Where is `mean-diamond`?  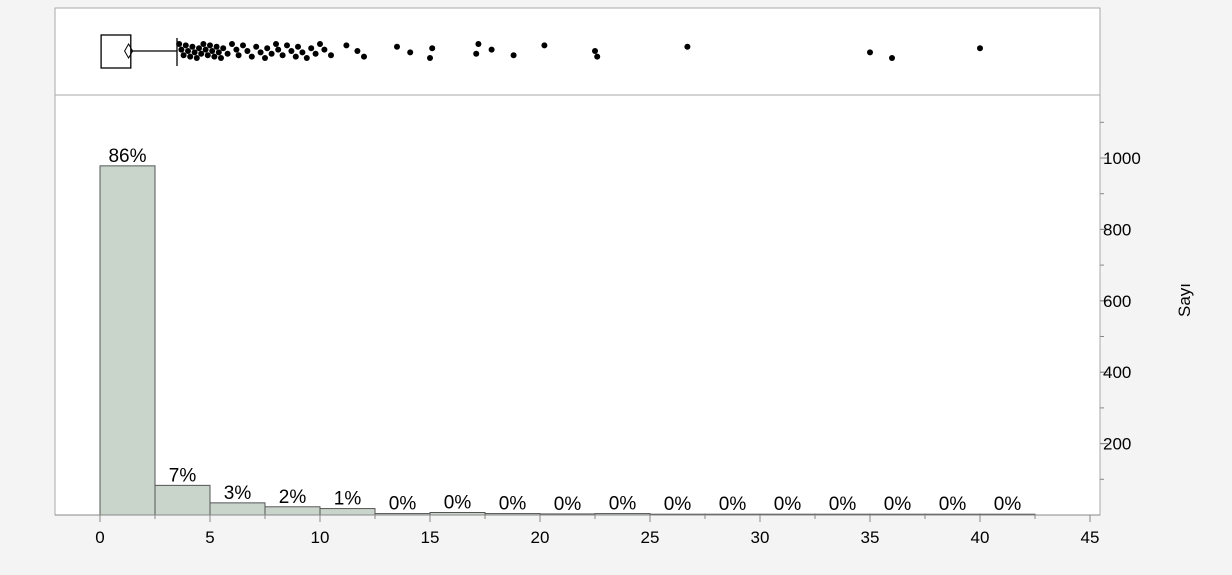
mean-diamond is located at coordinates (129, 51).